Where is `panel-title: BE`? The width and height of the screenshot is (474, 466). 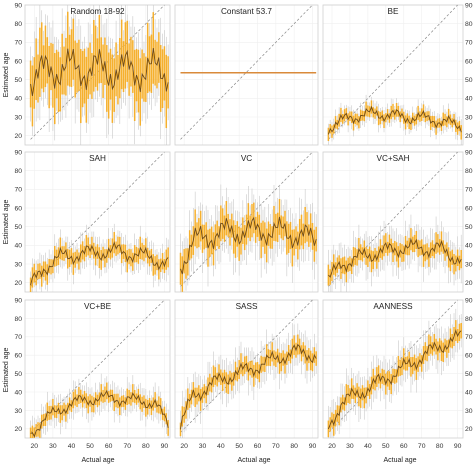
panel-title: BE is located at coordinates (393, 11).